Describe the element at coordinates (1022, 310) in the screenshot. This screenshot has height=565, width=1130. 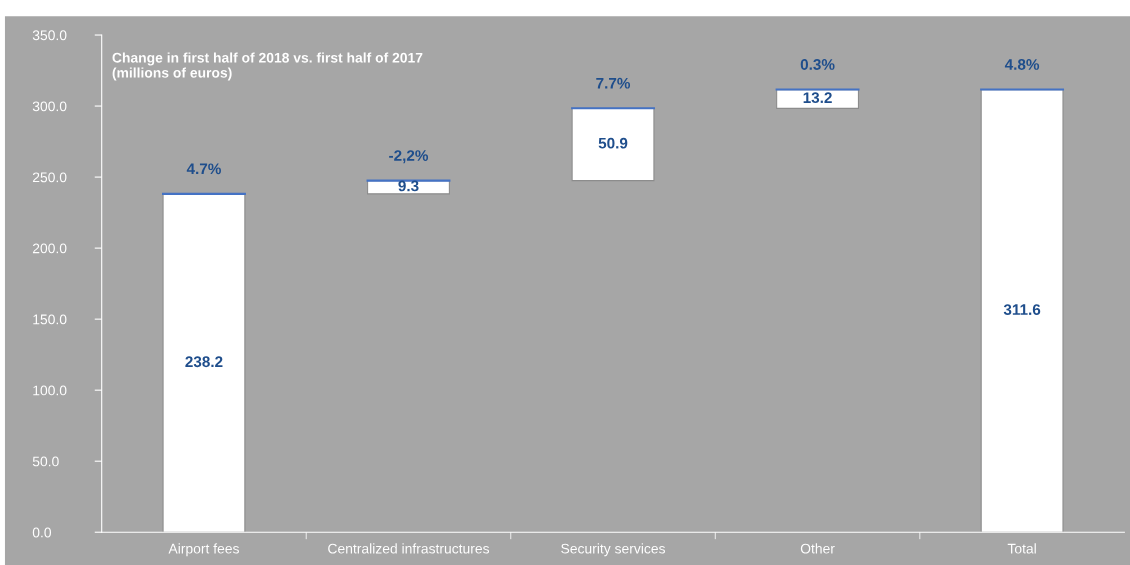
I see `data-label: 311.6` at that location.